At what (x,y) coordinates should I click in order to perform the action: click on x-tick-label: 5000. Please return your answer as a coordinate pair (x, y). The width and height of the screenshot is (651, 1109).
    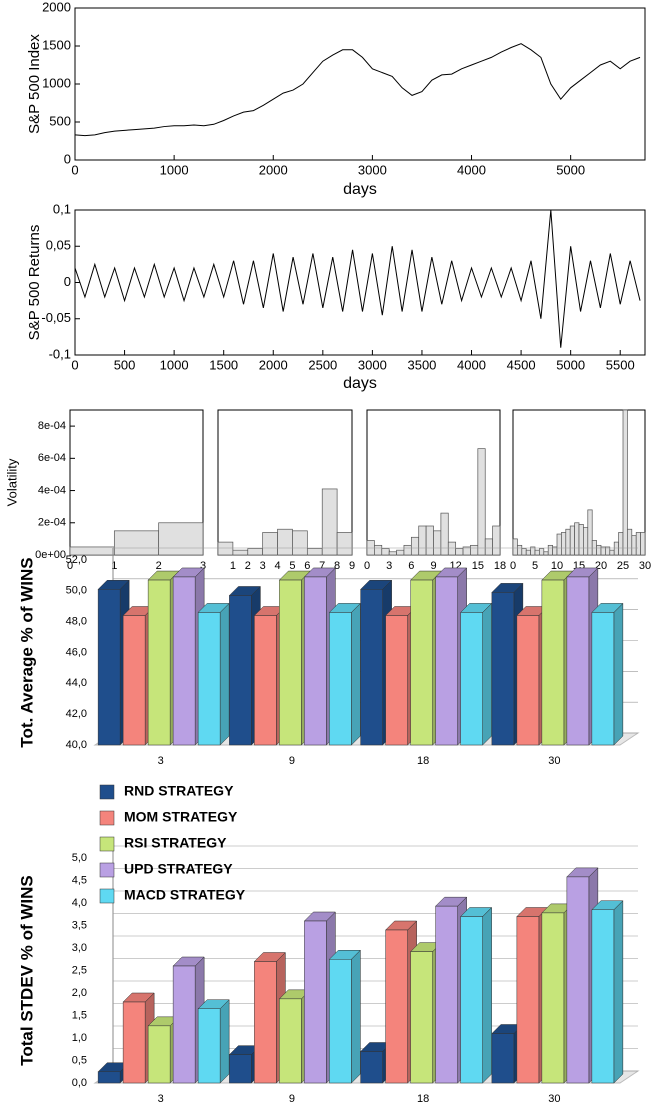
    Looking at the image, I should click on (570, 169).